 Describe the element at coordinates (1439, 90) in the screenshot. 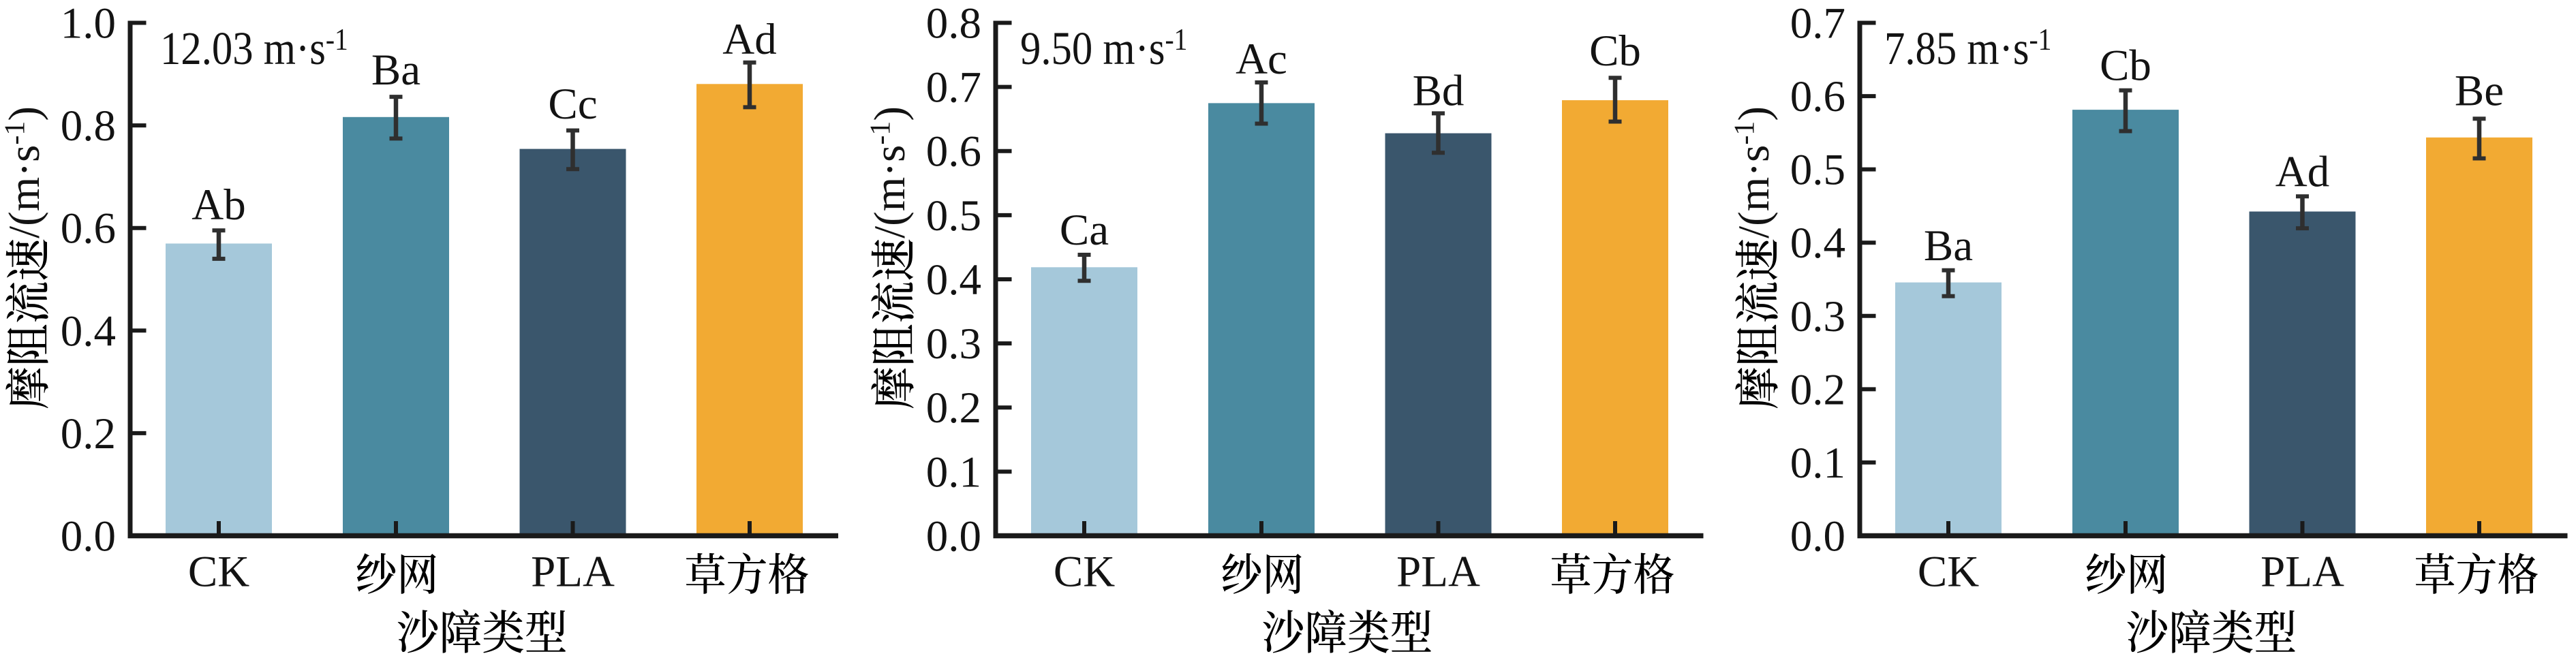

I see `svg-text: Bd` at that location.